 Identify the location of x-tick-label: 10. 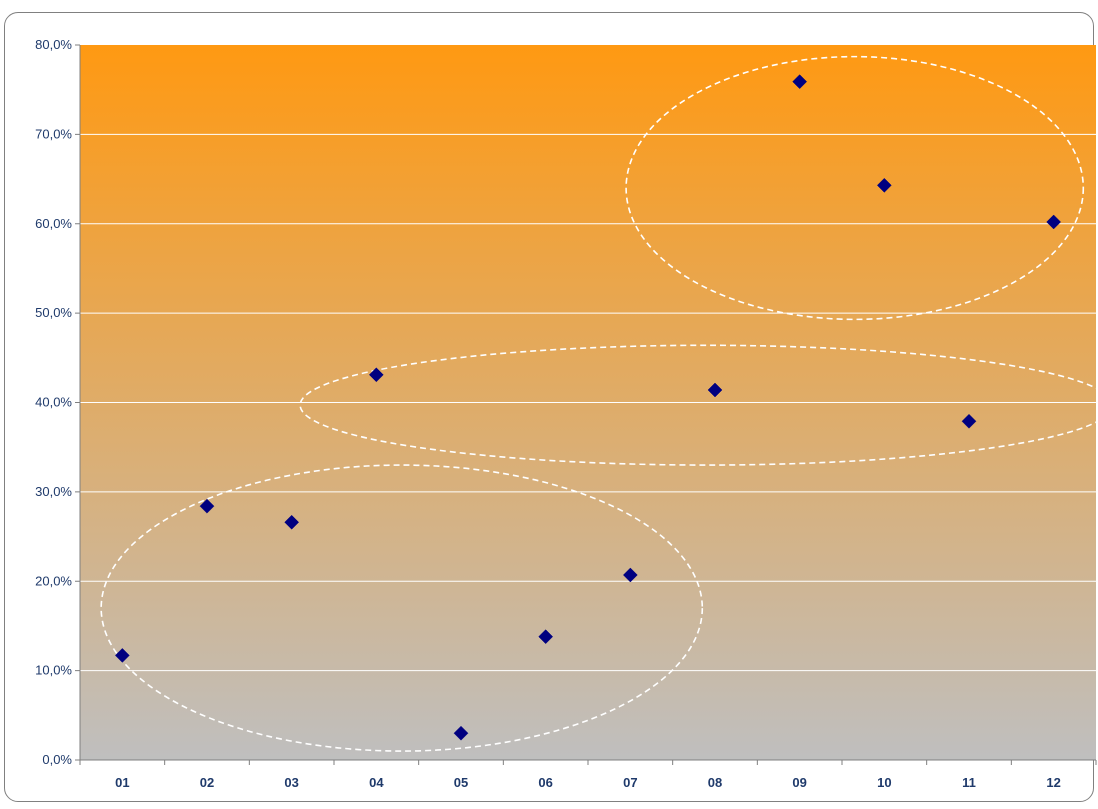
(884, 782).